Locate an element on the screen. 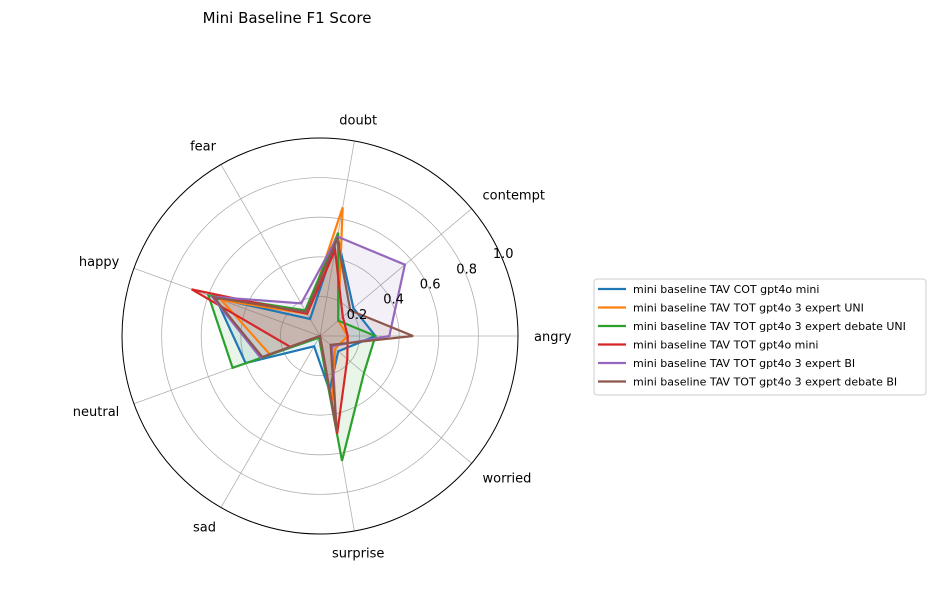 This screenshot has height=616, width=934. chart-title: Mini Baseline F1 Score is located at coordinates (287, 18).